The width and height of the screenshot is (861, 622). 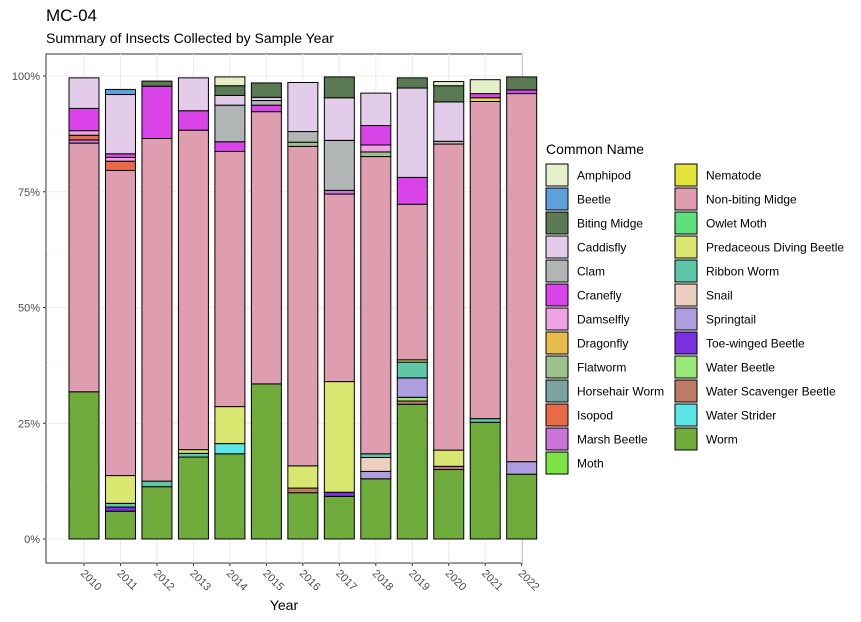 What do you see at coordinates (492, 581) in the screenshot?
I see `x-tick-label: 2021` at bounding box center [492, 581].